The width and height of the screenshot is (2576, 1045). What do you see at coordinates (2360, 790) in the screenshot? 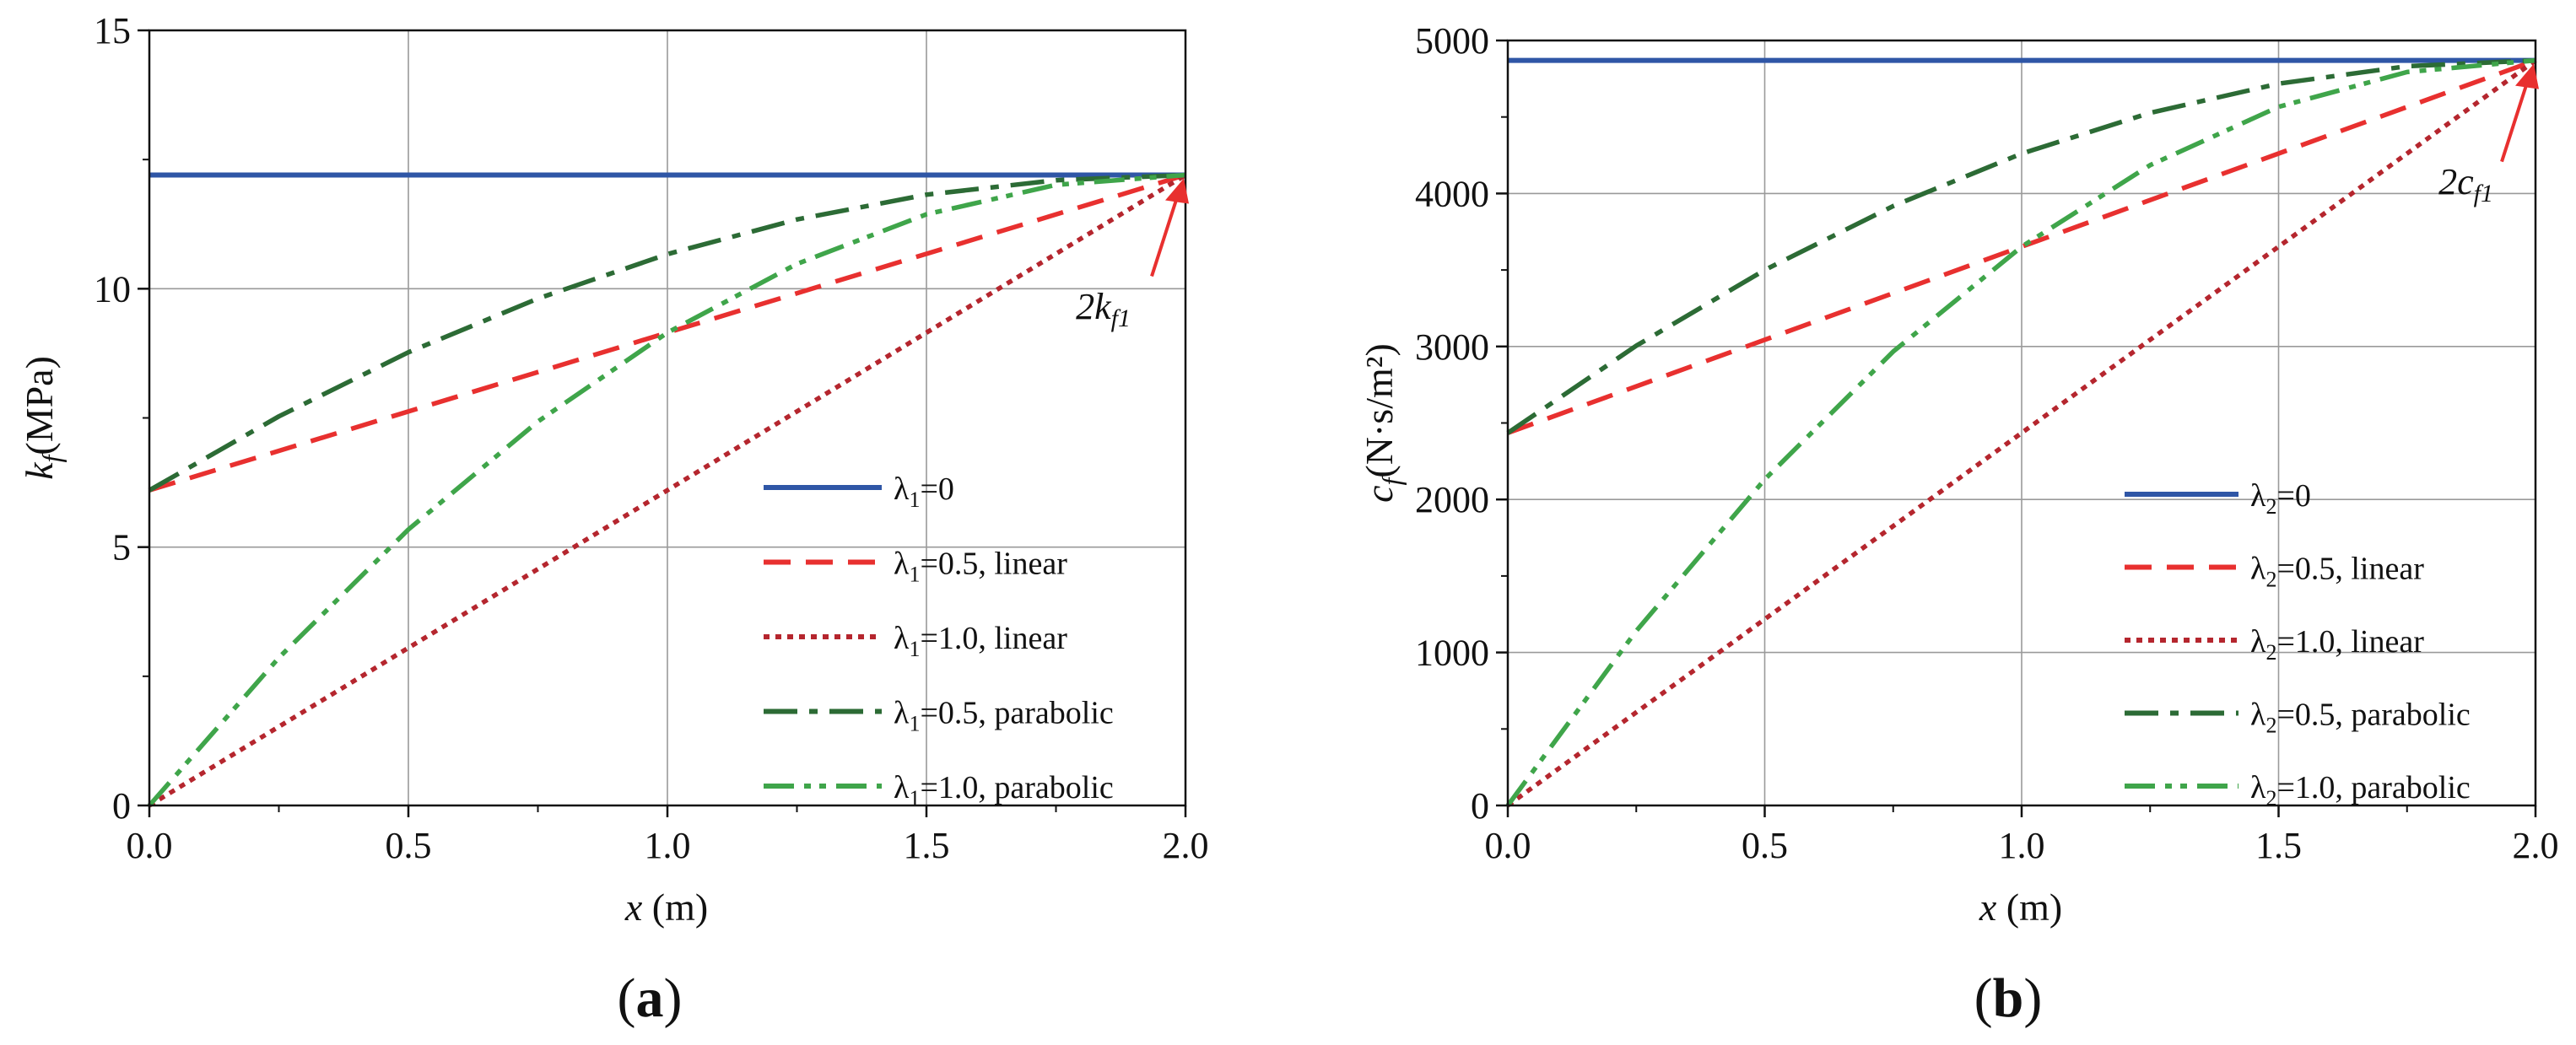
I see `legend-label-4: λ2=1.0, parabolic` at bounding box center [2360, 790].